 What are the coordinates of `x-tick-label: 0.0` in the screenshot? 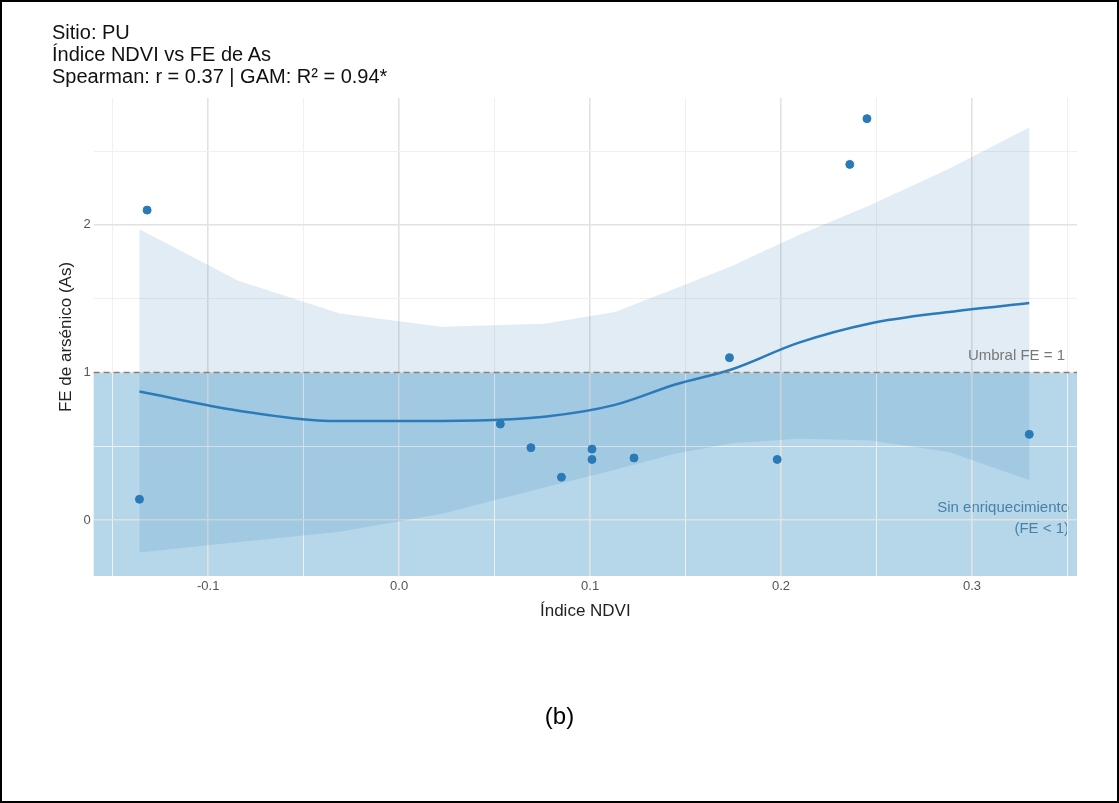 It's located at (399, 586).